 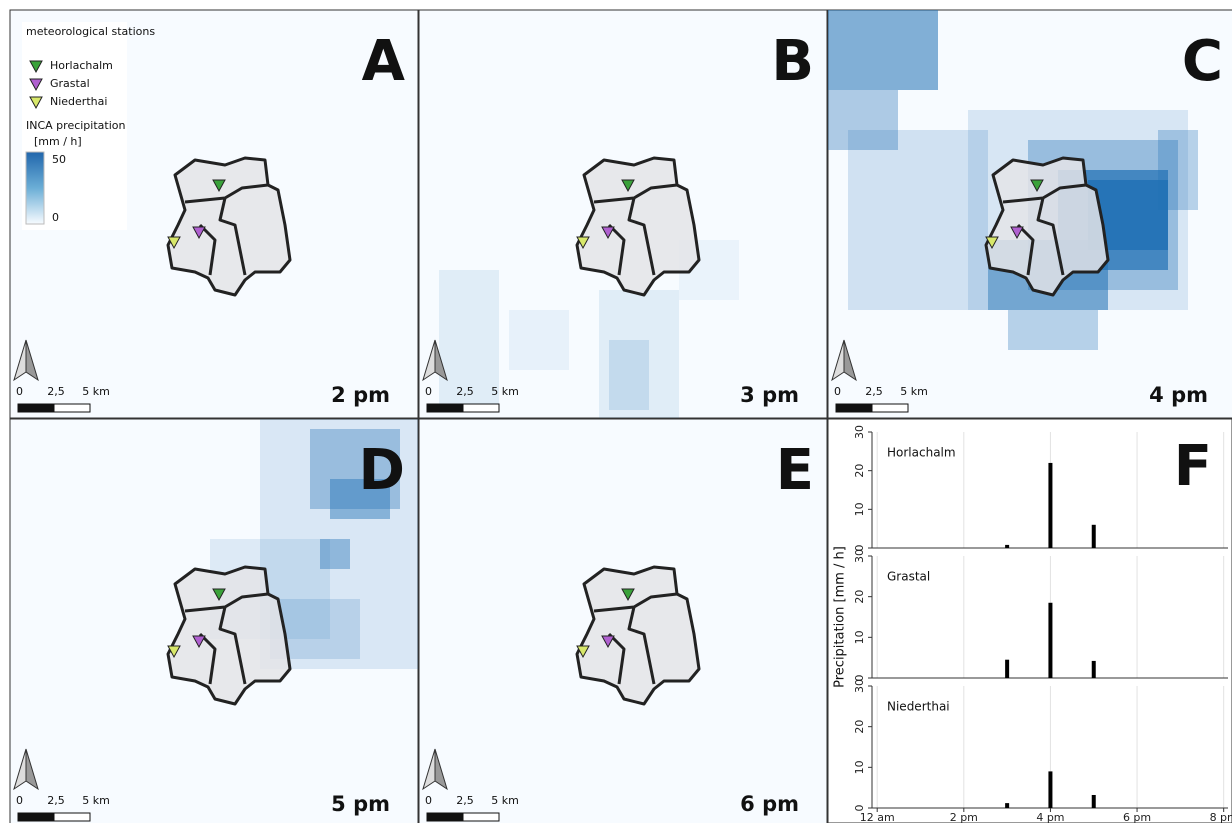 What do you see at coordinates (792, 61) in the screenshot?
I see `panel-letter: B` at bounding box center [792, 61].